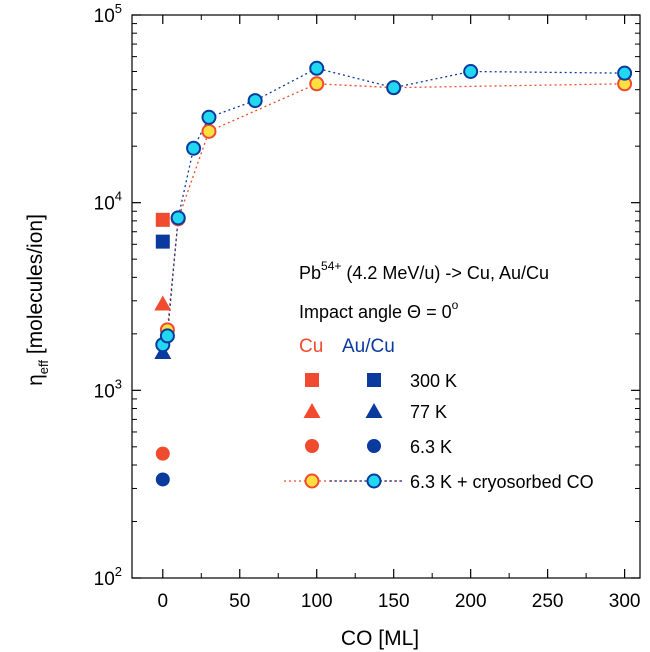  Describe the element at coordinates (118, 383) in the screenshot. I see `y-tick-label-exp: 3` at that location.